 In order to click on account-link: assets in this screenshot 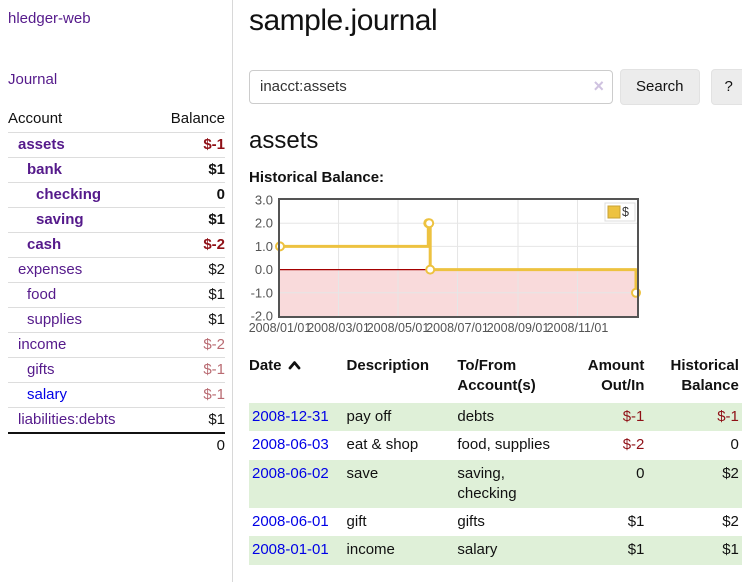, I will do `click(41, 144)`.